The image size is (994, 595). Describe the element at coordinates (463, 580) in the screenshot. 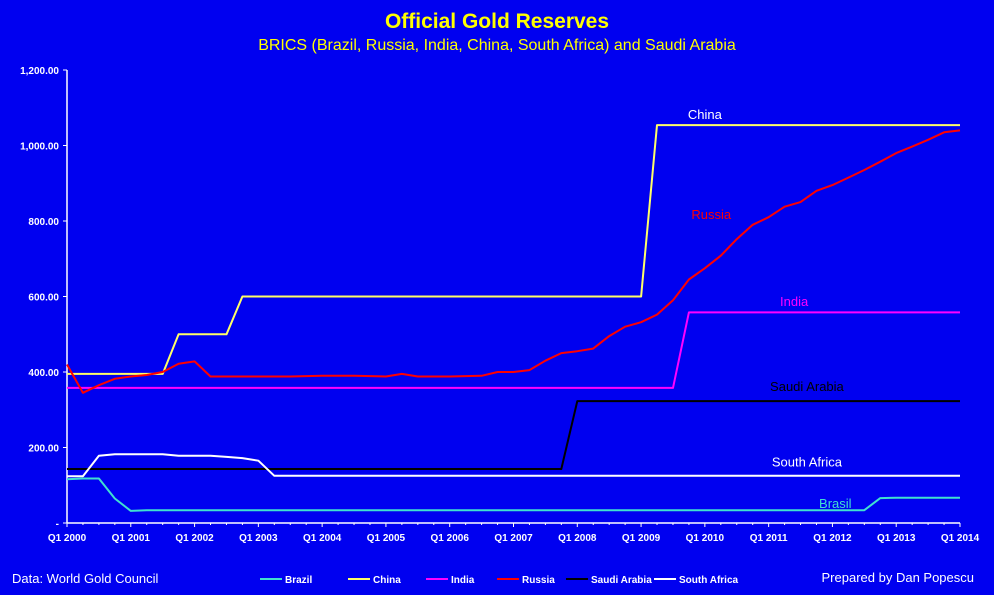

I see `legend-label-india: India` at that location.